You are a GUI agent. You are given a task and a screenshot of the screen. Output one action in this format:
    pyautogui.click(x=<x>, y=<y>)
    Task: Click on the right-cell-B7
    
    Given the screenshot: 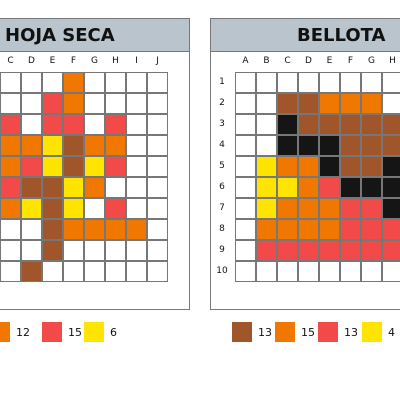 What is the action you would take?
    pyautogui.click(x=266, y=208)
    